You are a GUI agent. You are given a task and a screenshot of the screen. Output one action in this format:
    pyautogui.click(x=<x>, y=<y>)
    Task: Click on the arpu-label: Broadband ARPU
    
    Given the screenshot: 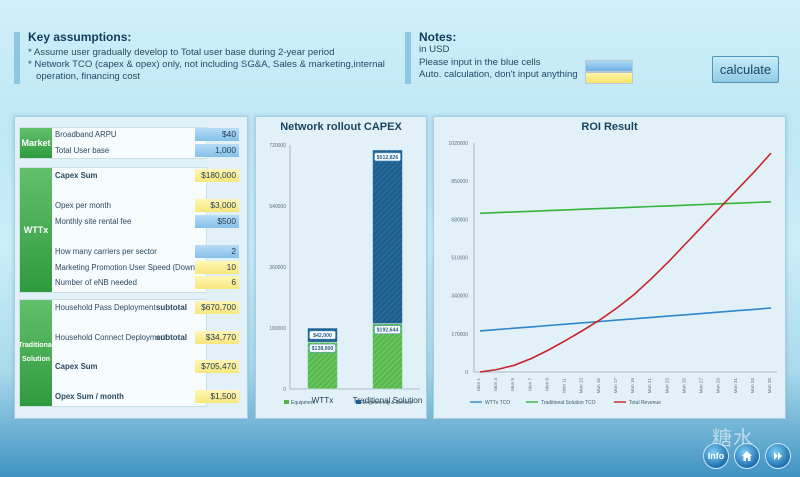 What is the action you would take?
    pyautogui.click(x=86, y=134)
    